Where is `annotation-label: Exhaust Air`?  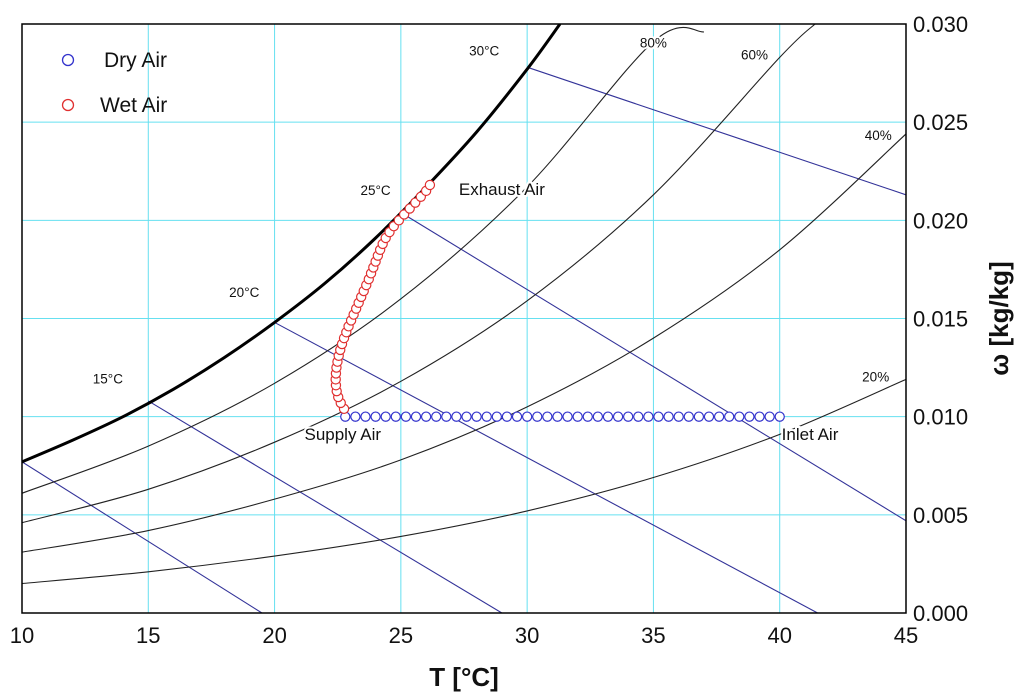 annotation-label: Exhaust Air is located at coordinates (502, 189).